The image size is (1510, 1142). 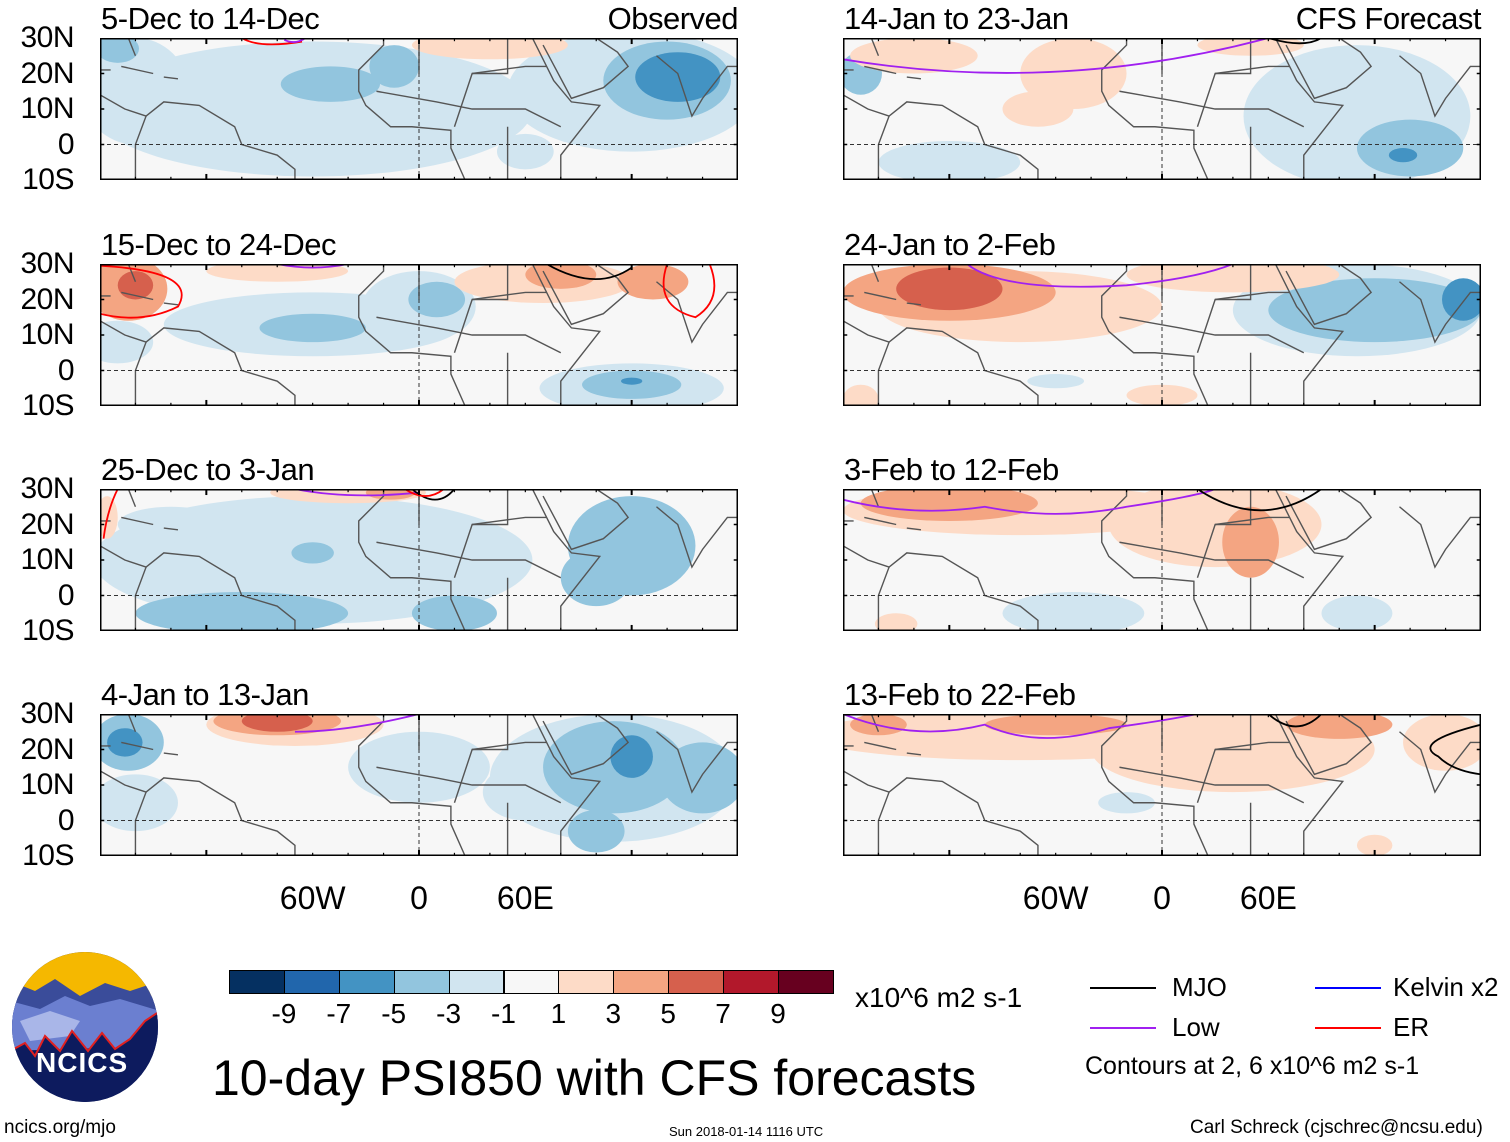 What do you see at coordinates (594, 1078) in the screenshot?
I see `figure-title: 10-day PSI850 with CFS forecasts` at bounding box center [594, 1078].